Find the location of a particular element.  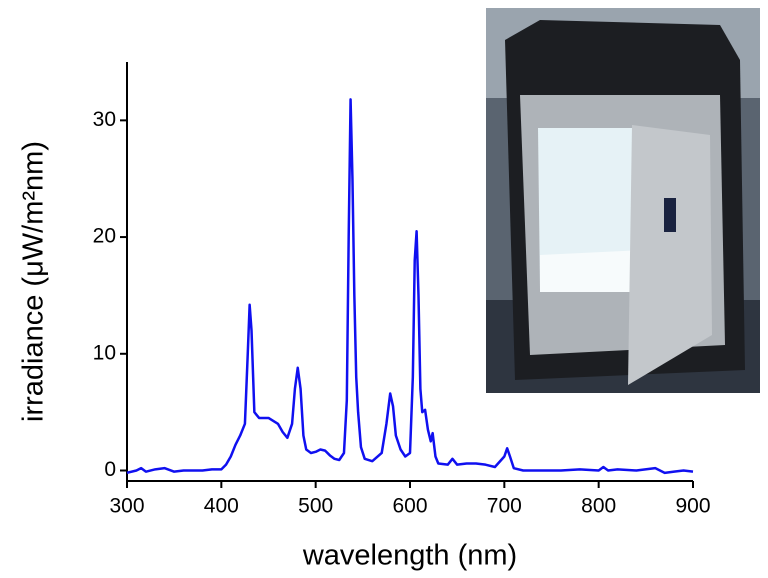

y-tick-label: 20 is located at coordinates (104, 236).